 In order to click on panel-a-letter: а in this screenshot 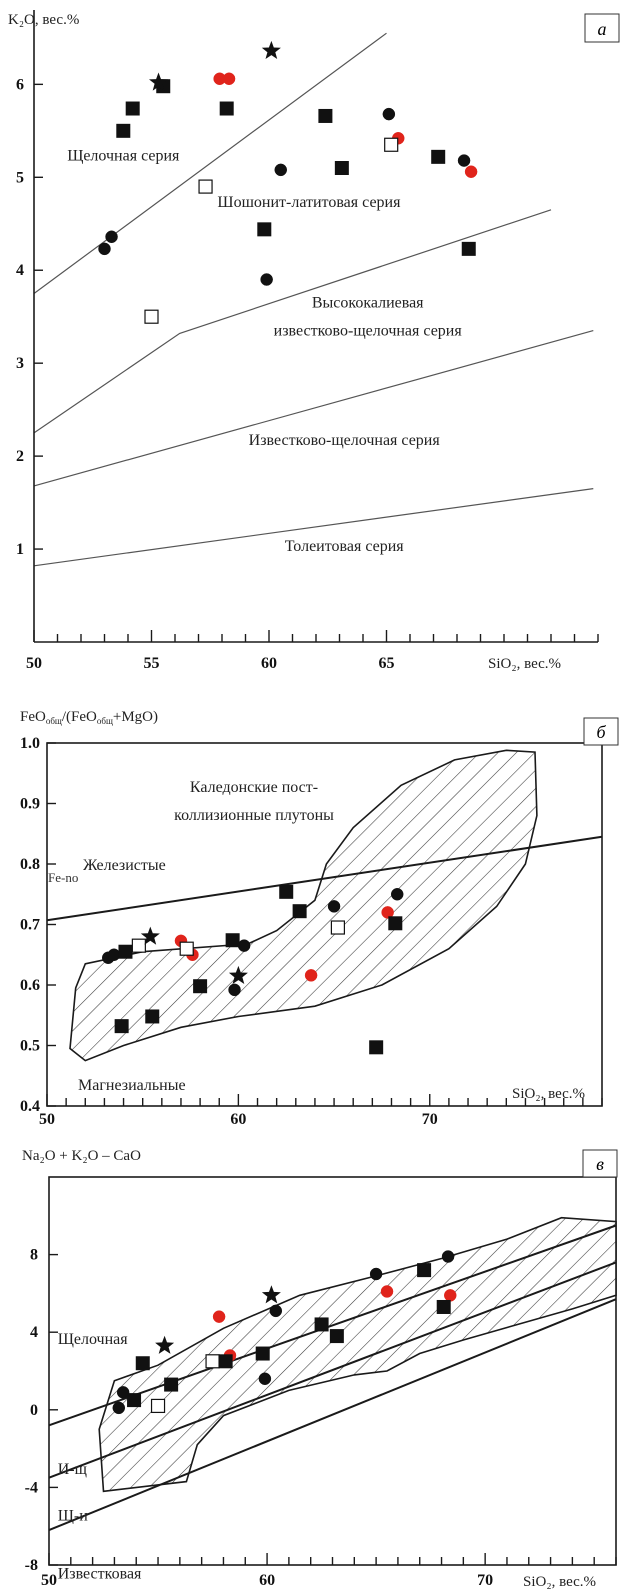, I will do `click(602, 29)`.